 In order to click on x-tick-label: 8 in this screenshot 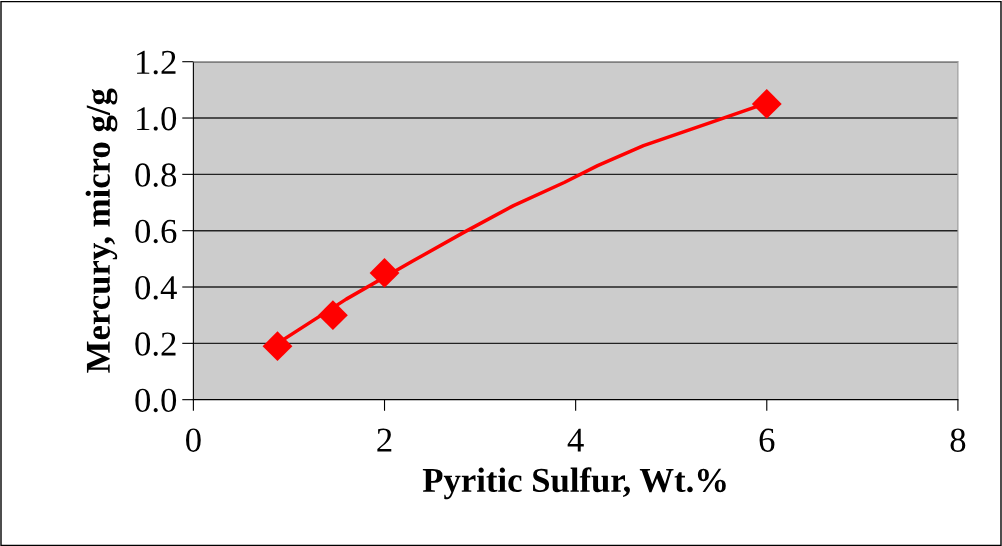, I will do `click(958, 440)`.